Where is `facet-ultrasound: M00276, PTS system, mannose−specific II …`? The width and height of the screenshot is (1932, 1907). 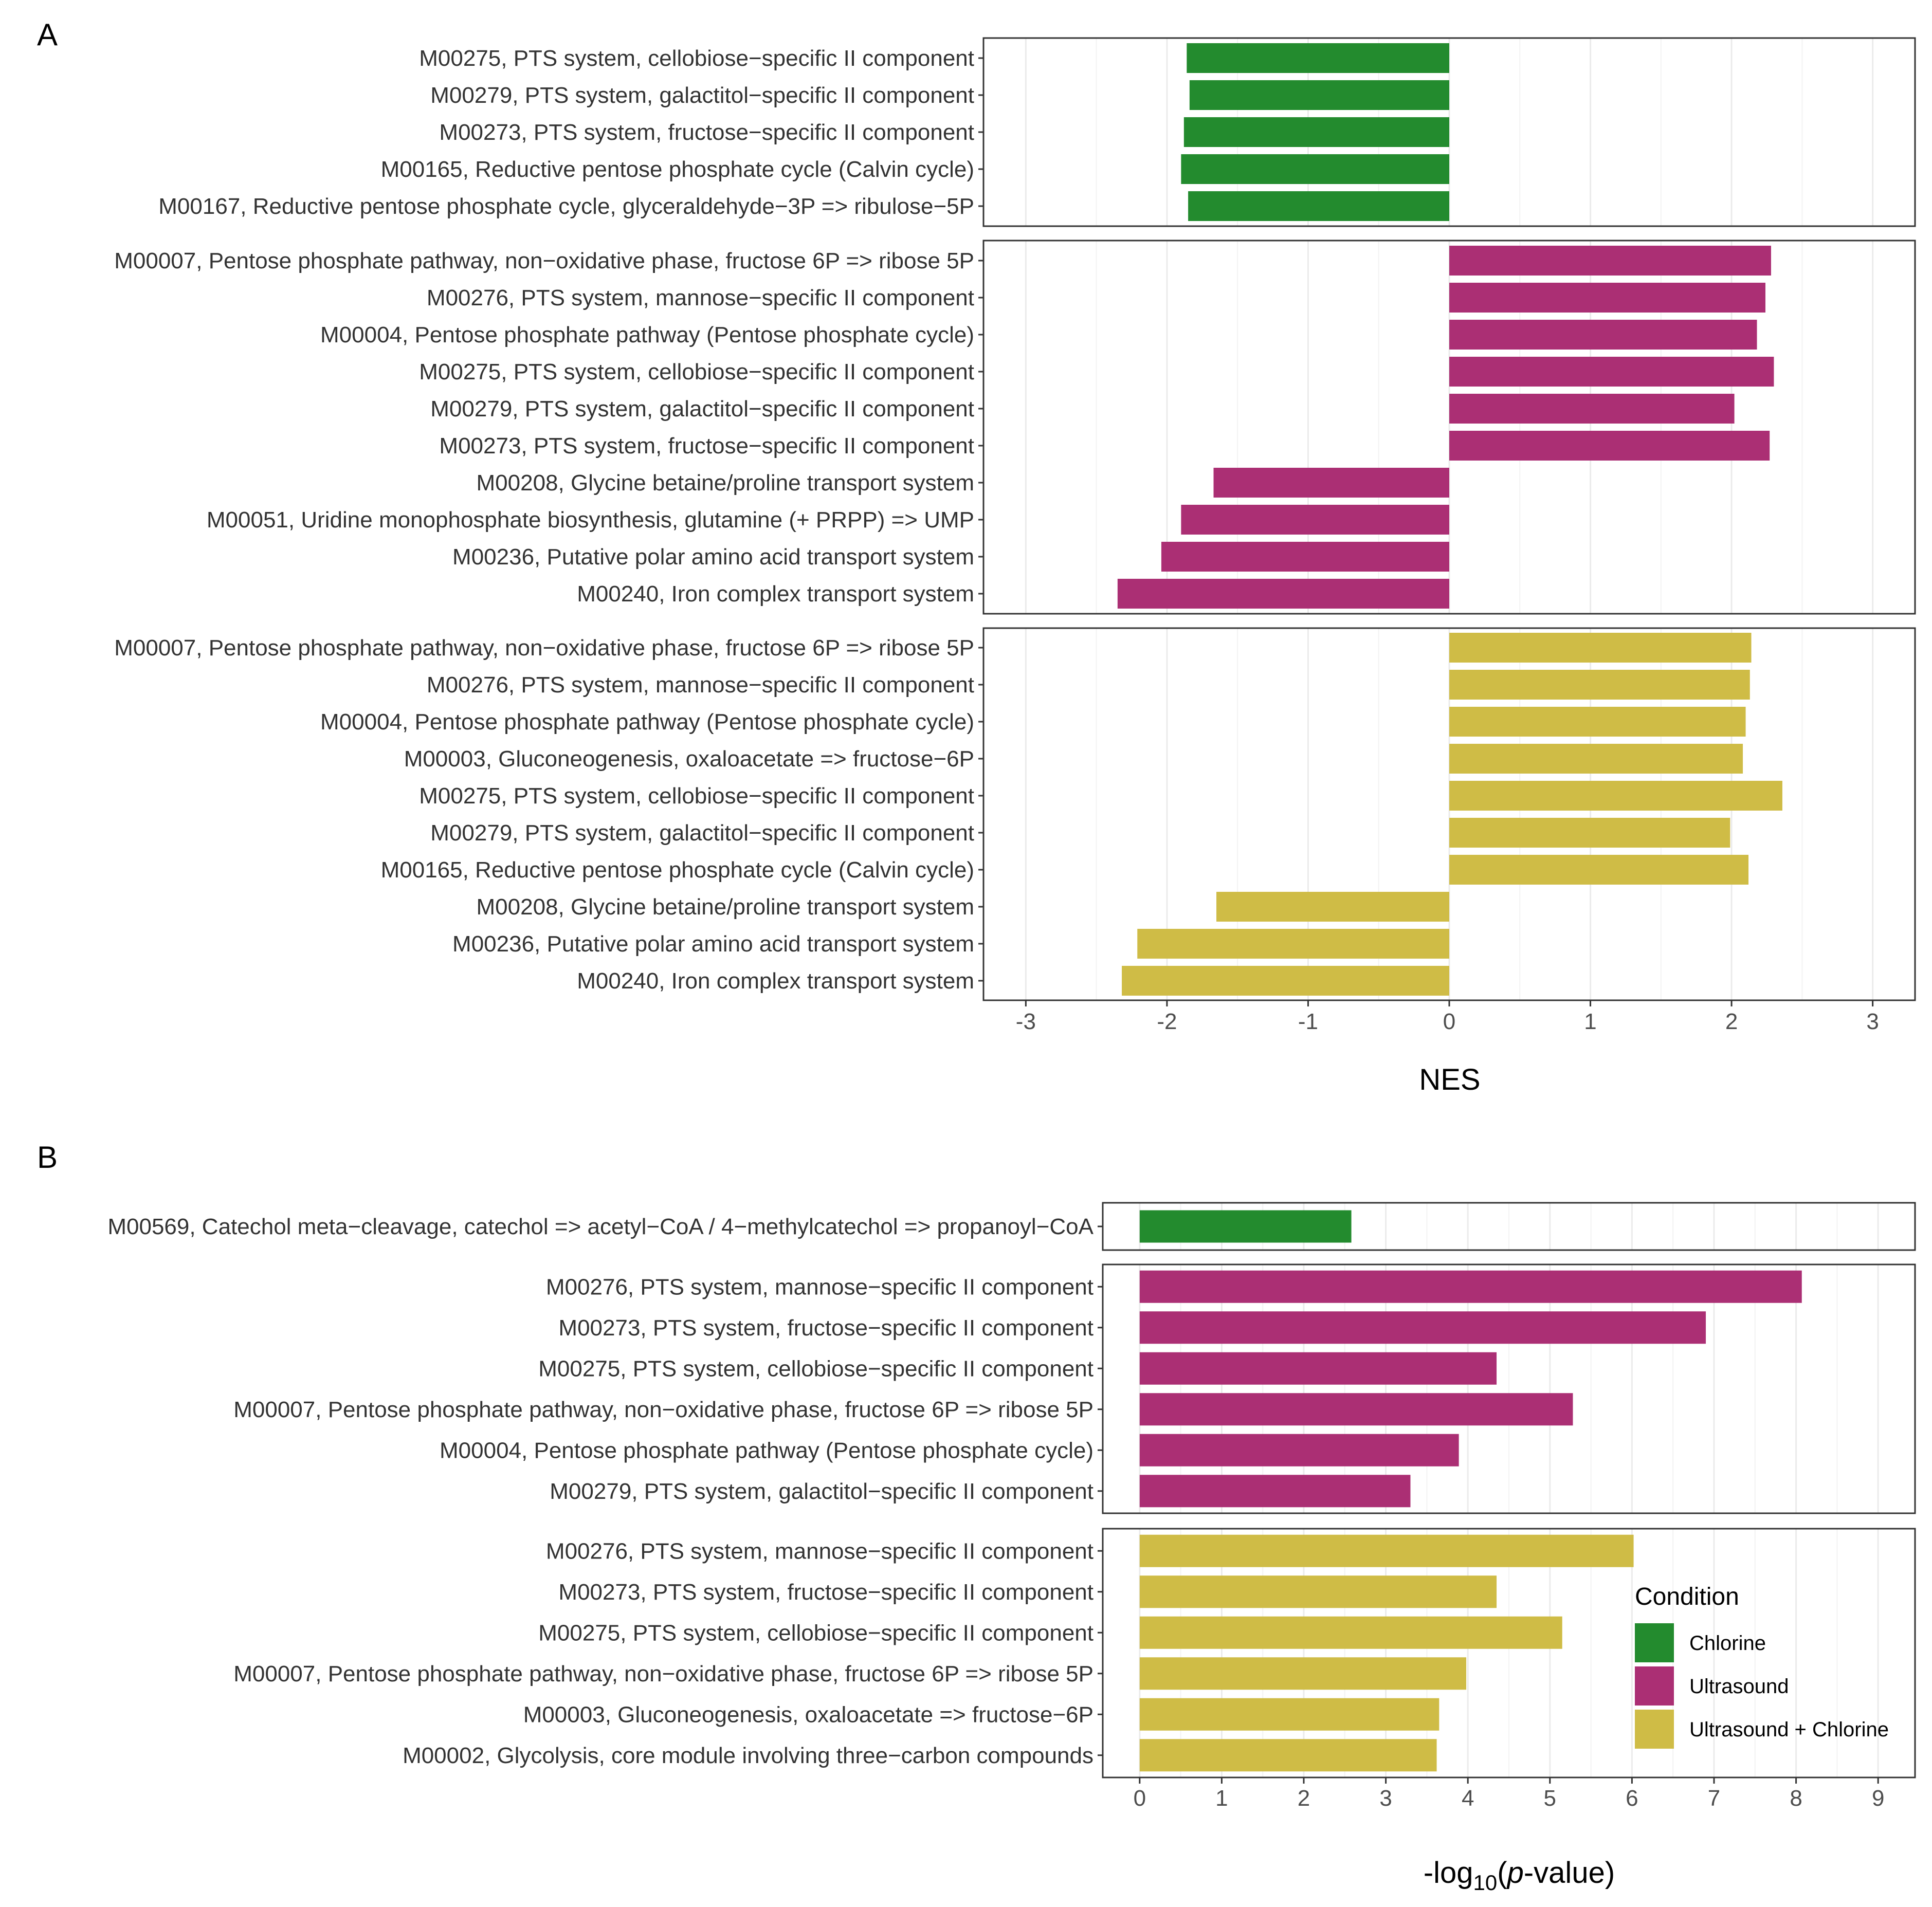 facet-ultrasound: M00276, PTS system, mannose−specific II … is located at coordinates (1075, 1388).